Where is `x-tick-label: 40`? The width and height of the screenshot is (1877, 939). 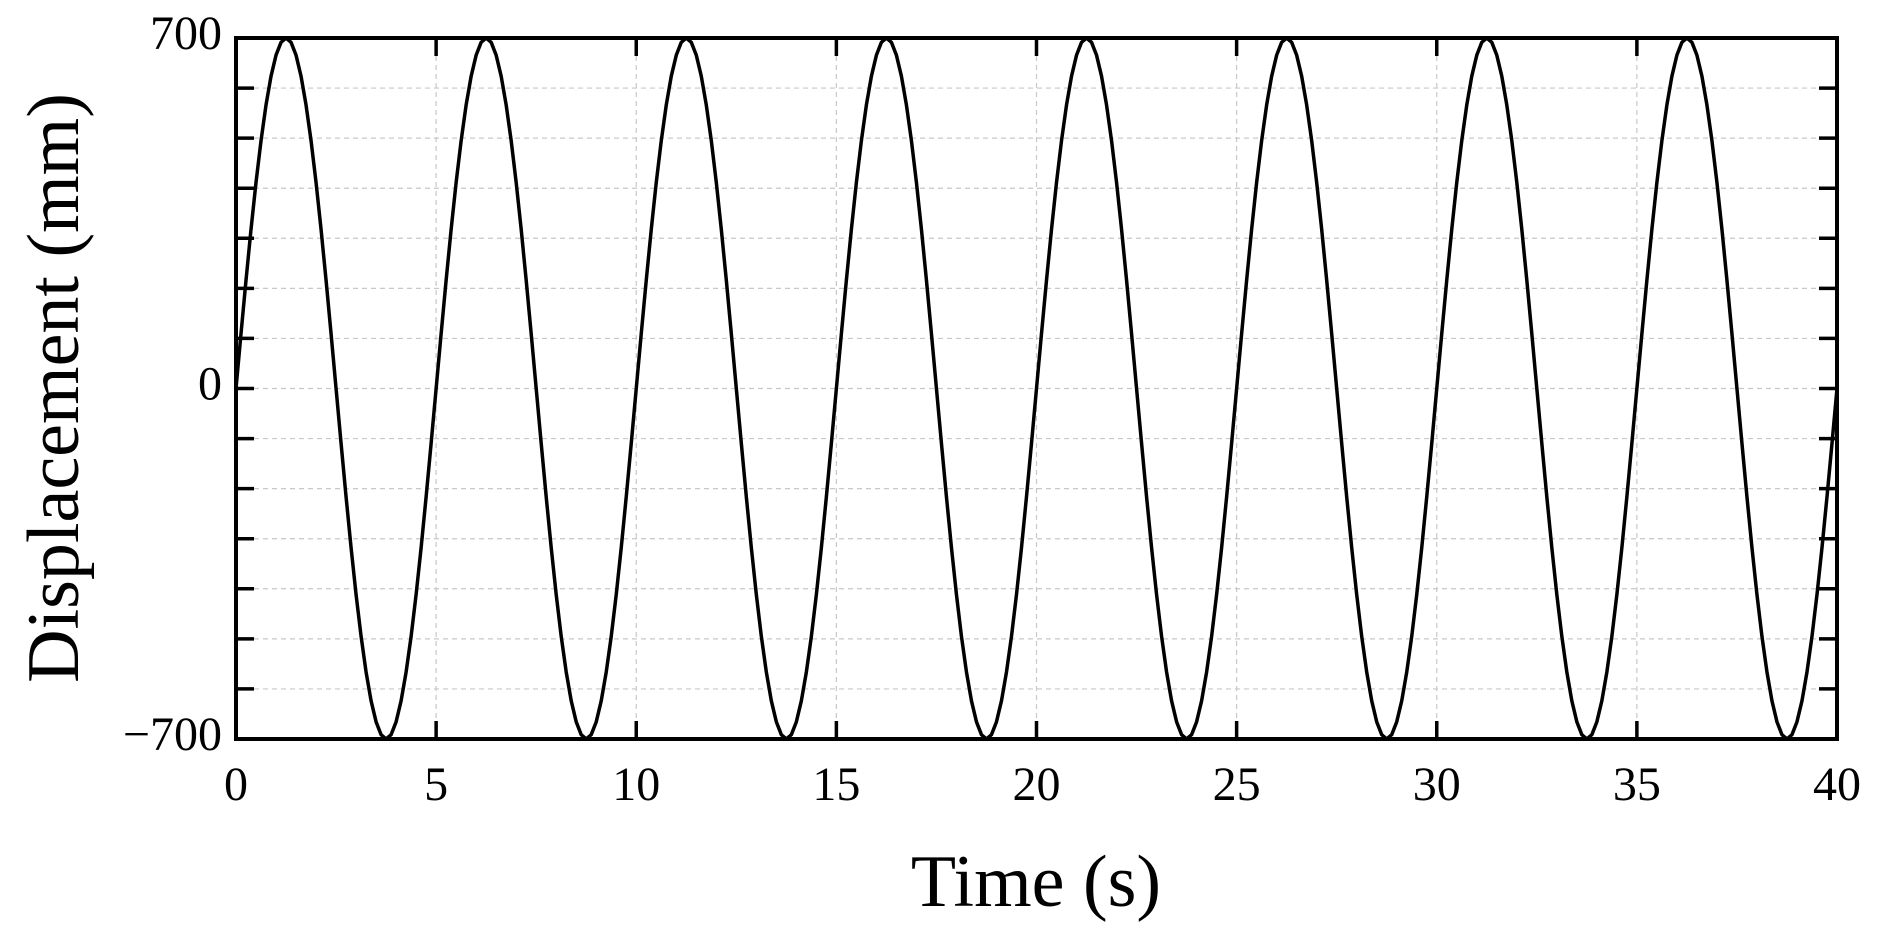 x-tick-label: 40 is located at coordinates (1837, 784).